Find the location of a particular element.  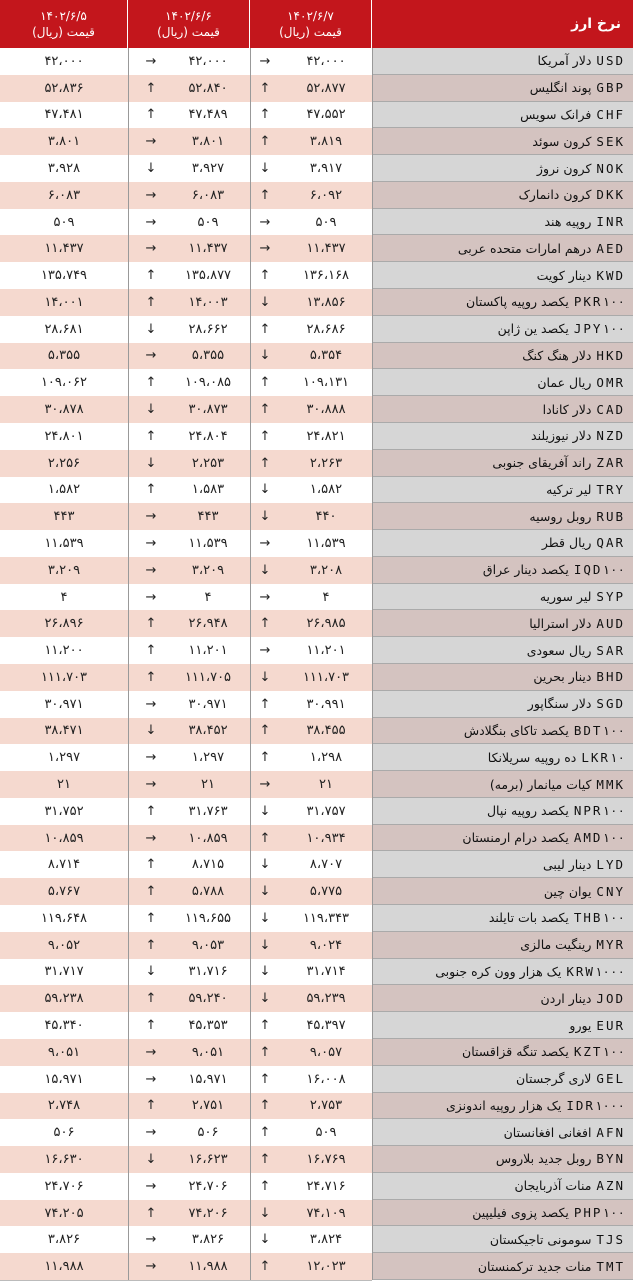

currency-code: AUD is located at coordinates (610, 623).